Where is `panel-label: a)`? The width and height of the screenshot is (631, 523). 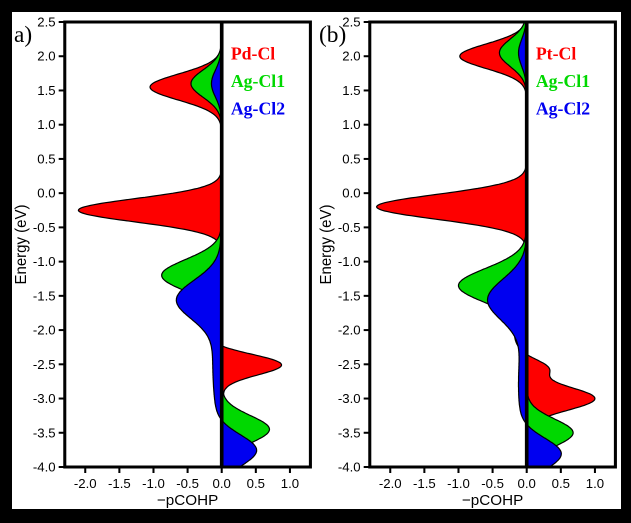 panel-label: a) is located at coordinates (23, 35).